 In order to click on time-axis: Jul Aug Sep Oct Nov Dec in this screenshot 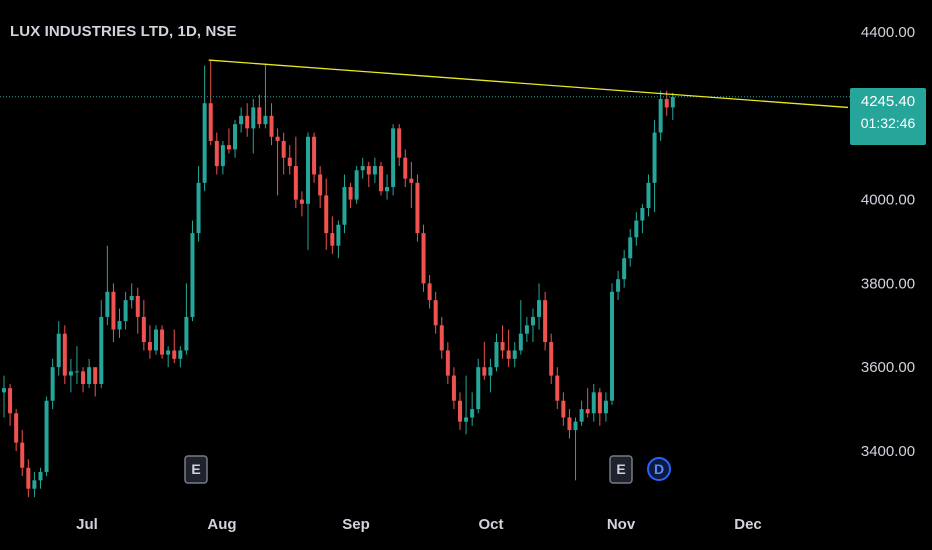, I will do `click(419, 524)`.